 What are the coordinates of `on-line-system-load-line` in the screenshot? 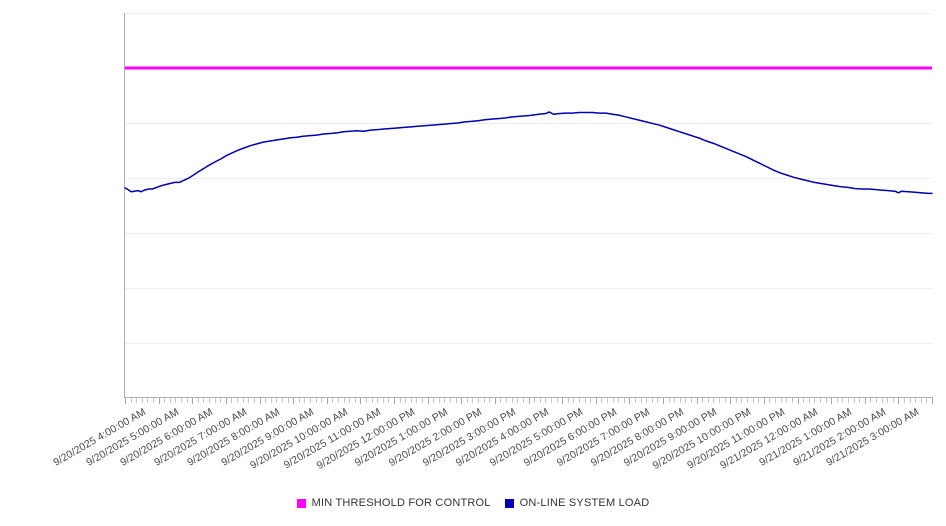 It's located at (528, 152).